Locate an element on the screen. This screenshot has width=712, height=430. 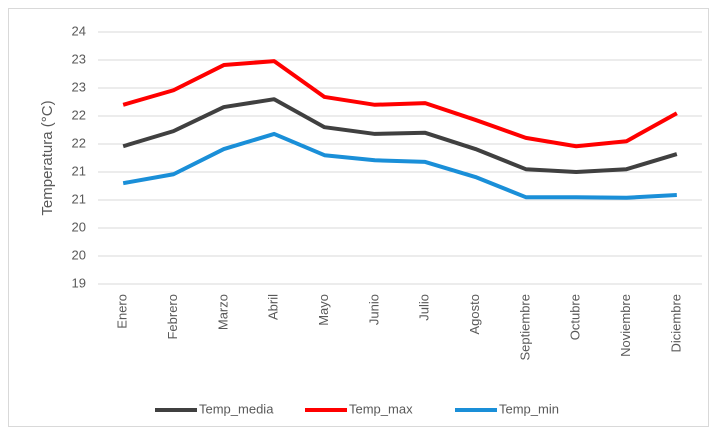
legend-label: Temp_max is located at coordinates (381, 408).